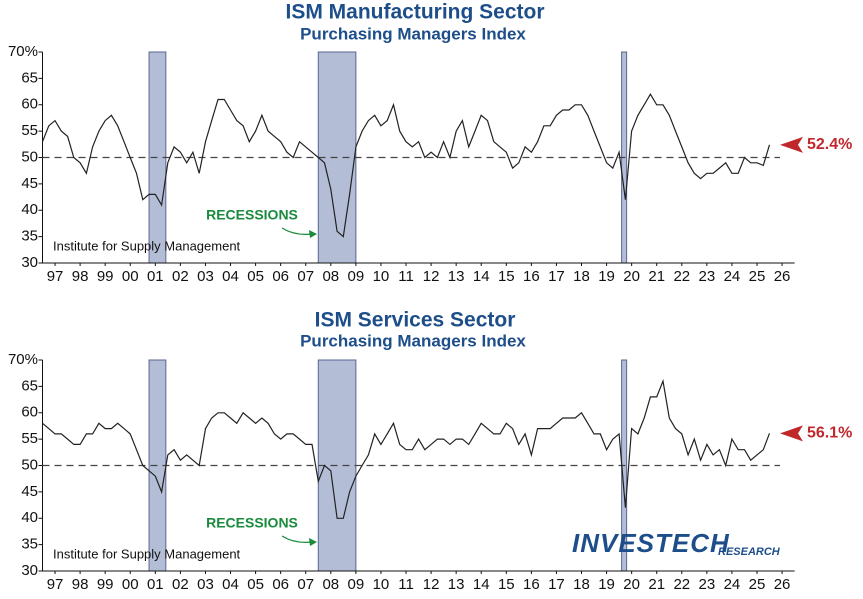 This screenshot has height=599, width=863. Describe the element at coordinates (749, 552) in the screenshot. I see `logo-tagline: RESEARCH` at that location.